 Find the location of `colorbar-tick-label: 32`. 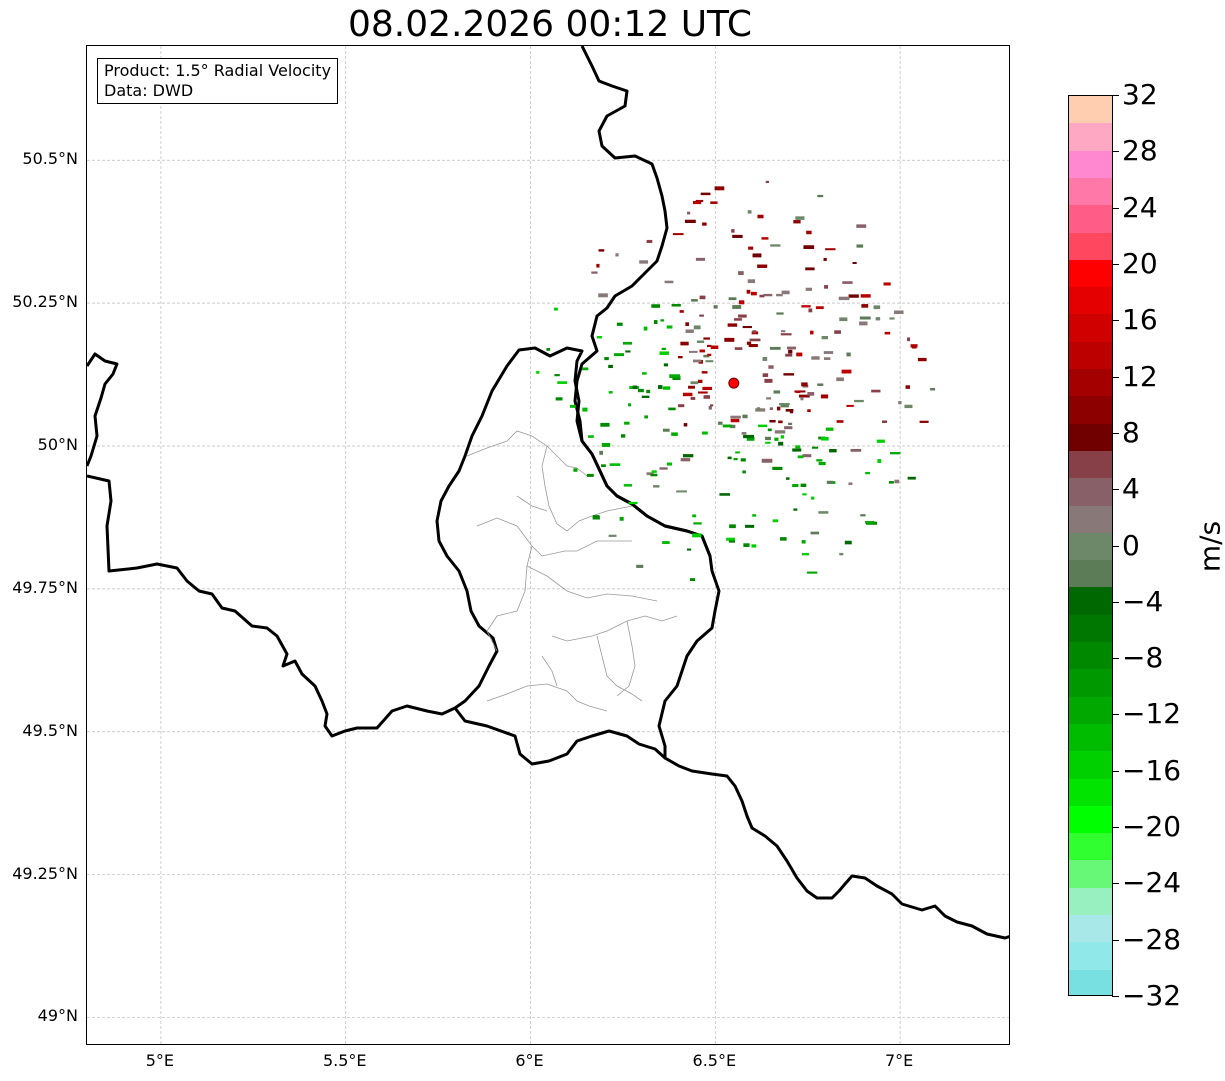

colorbar-tick-label: 32 is located at coordinates (1140, 94).